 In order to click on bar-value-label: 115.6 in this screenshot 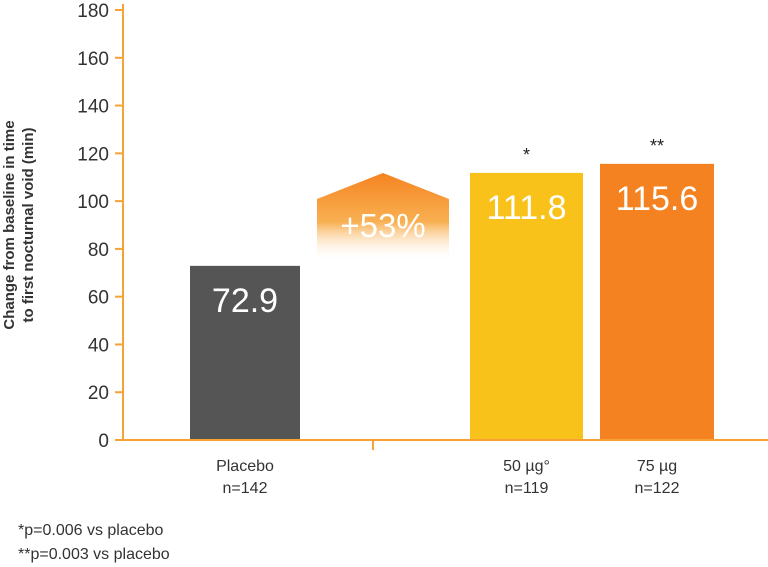, I will do `click(657, 199)`.